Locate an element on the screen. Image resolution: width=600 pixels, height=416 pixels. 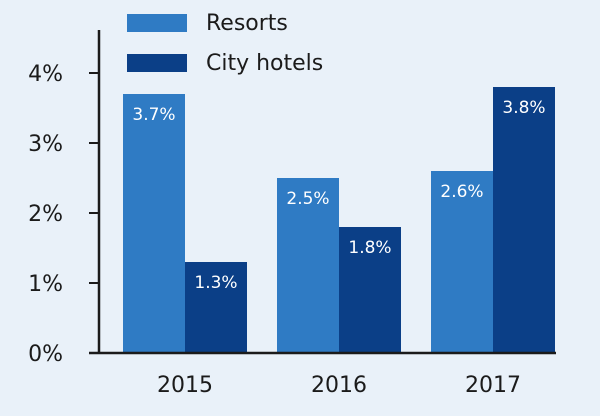
y-tick-label-3: 3% is located at coordinates (45, 144).